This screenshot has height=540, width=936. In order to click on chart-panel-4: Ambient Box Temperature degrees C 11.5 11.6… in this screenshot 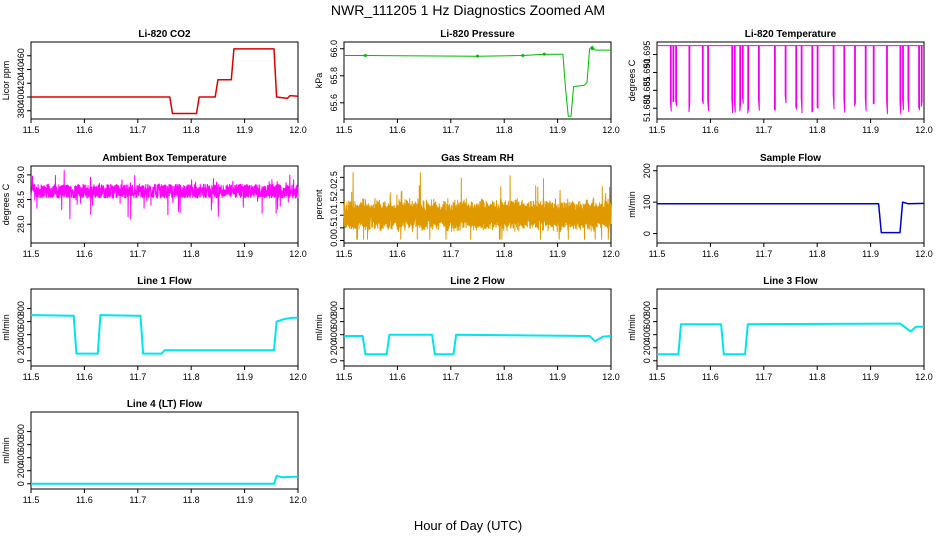, I will do `click(154, 206)`.